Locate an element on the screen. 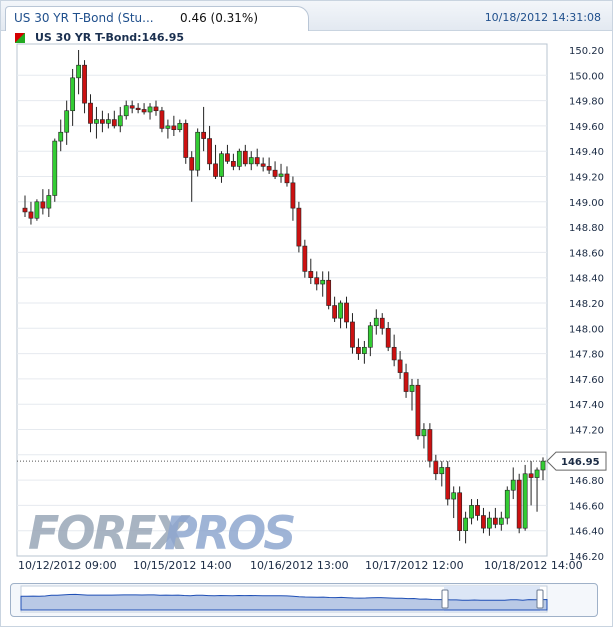  last-price-box is located at coordinates (576, 461).